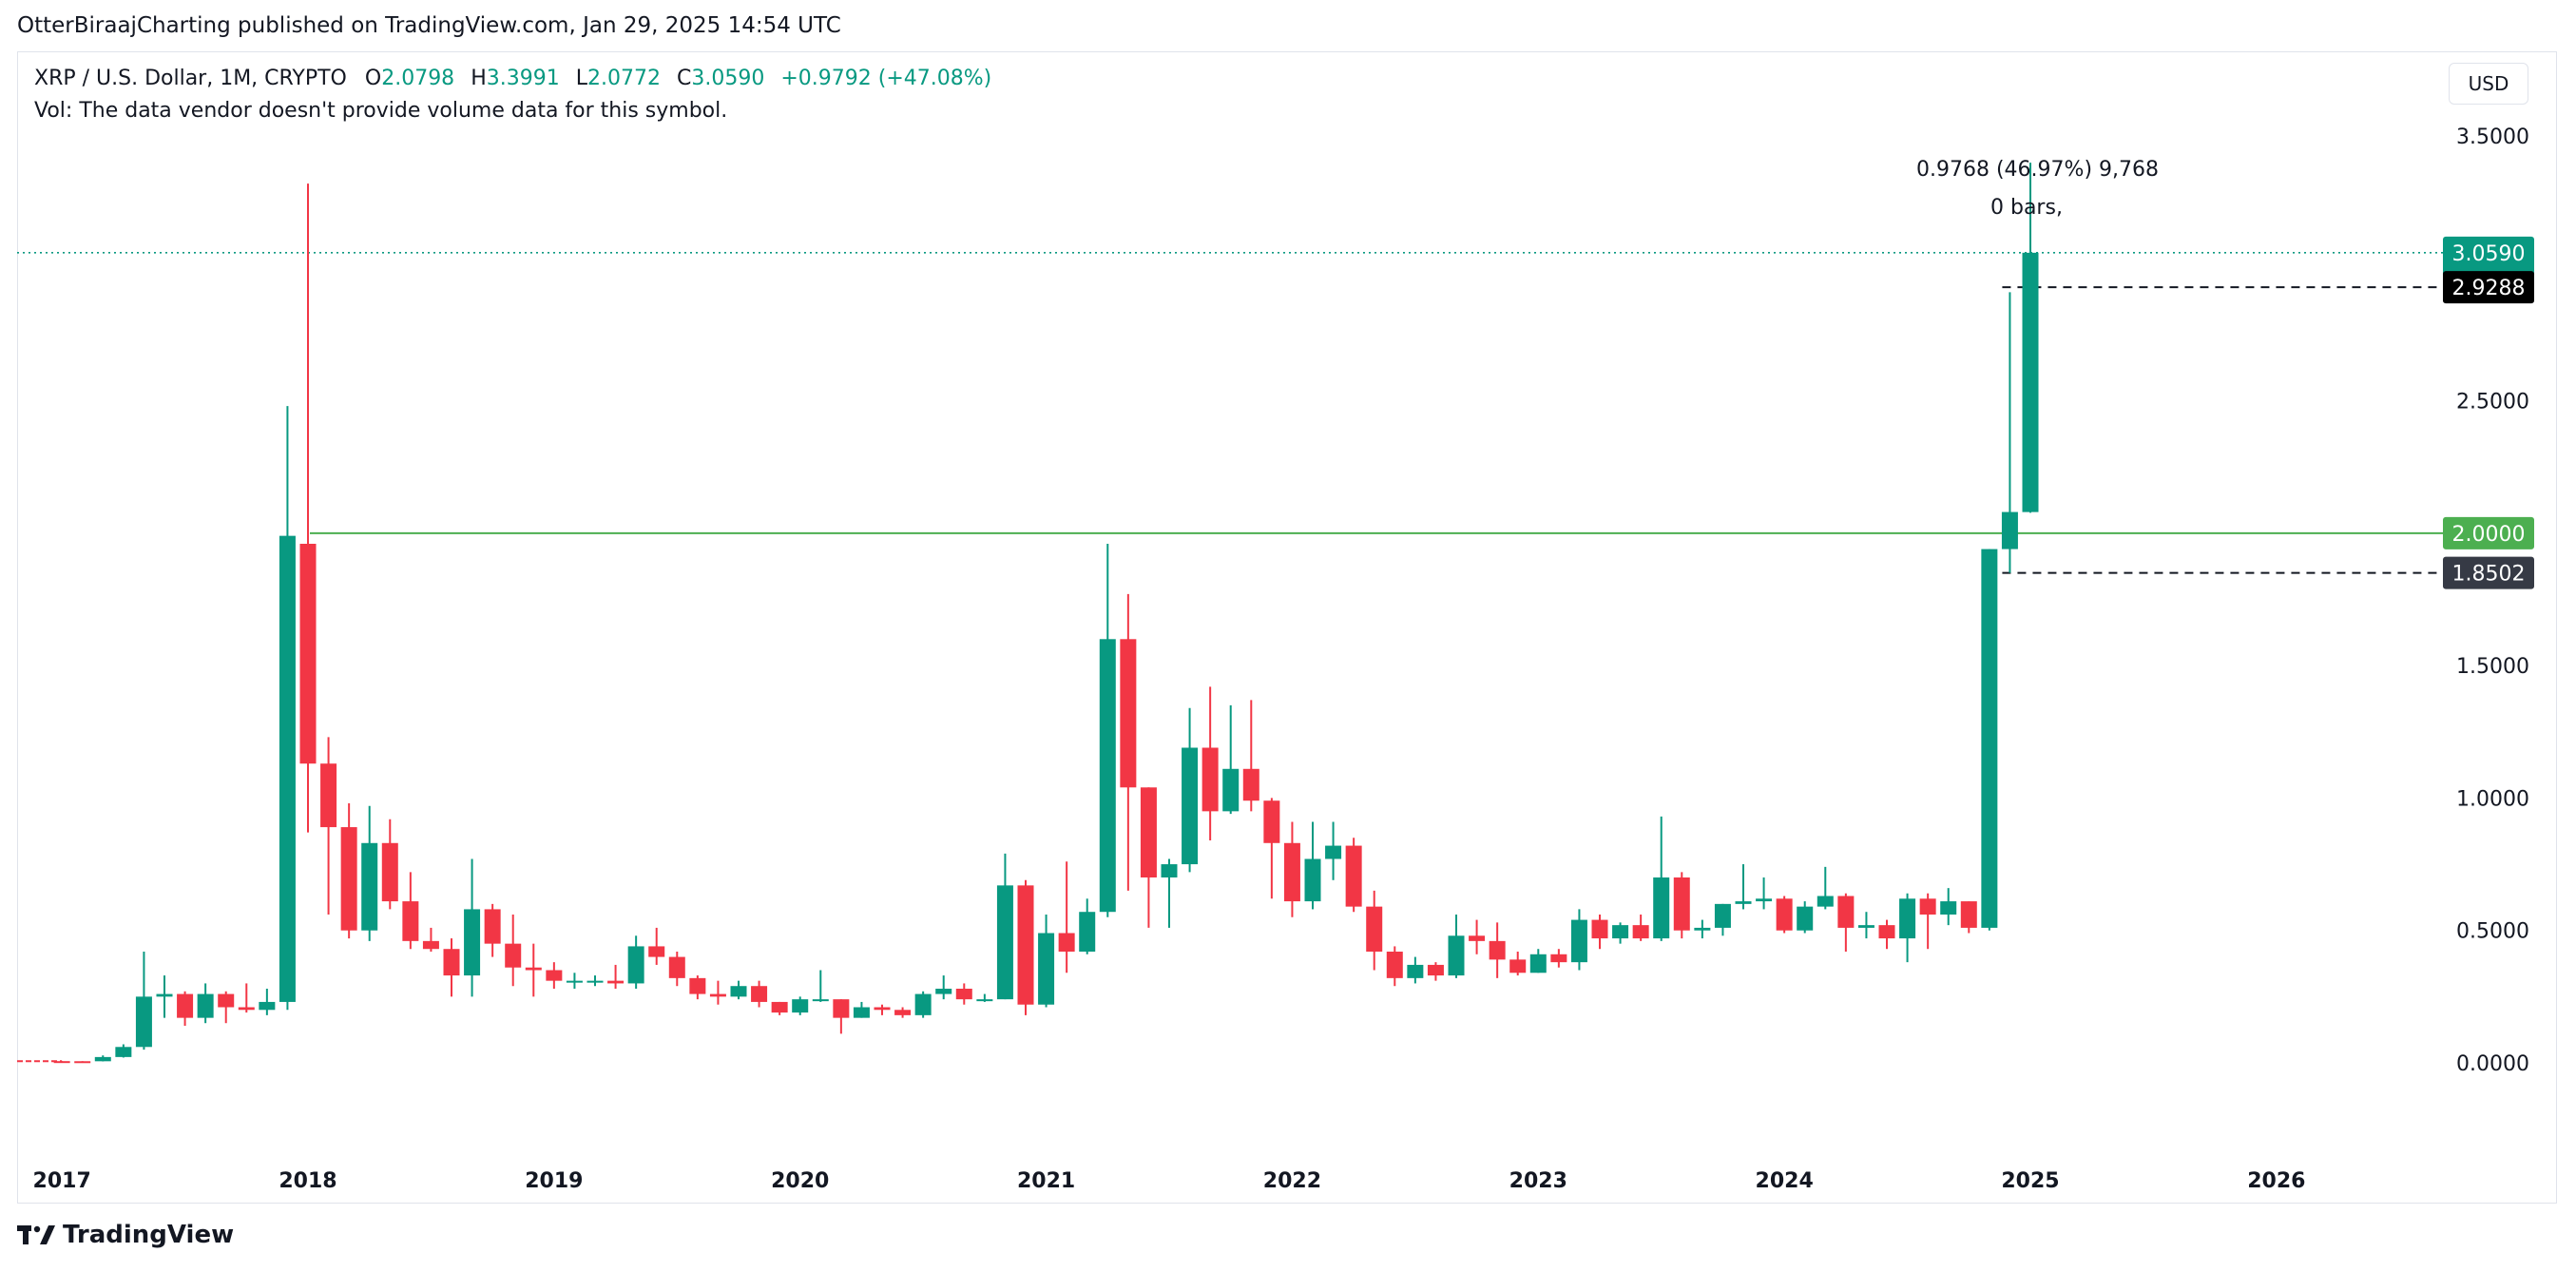  I want to click on legend-symbol: XRP / U.S. Dollar, 1M, CRYPTO, so click(190, 78).